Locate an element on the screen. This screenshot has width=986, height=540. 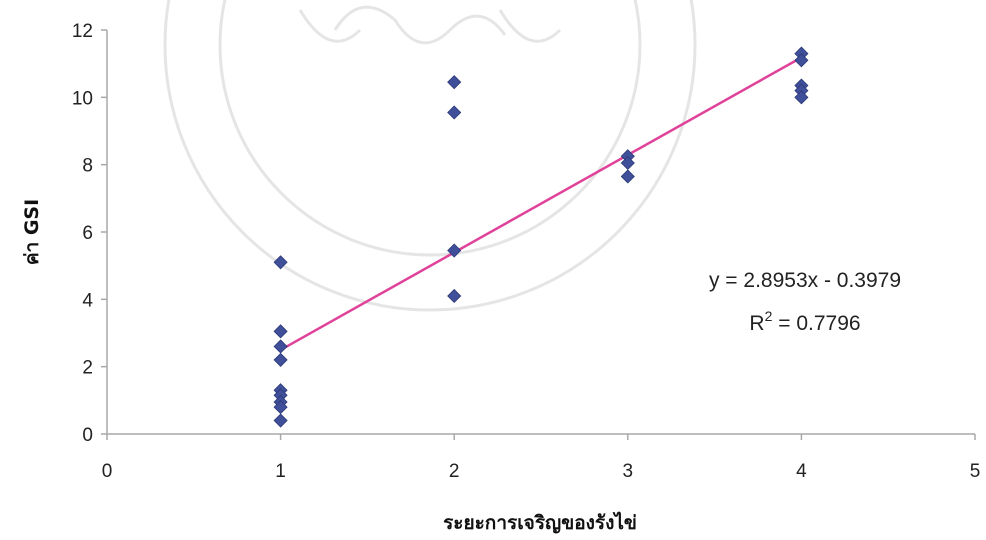
y-tick-label: 12 is located at coordinates (82, 31).